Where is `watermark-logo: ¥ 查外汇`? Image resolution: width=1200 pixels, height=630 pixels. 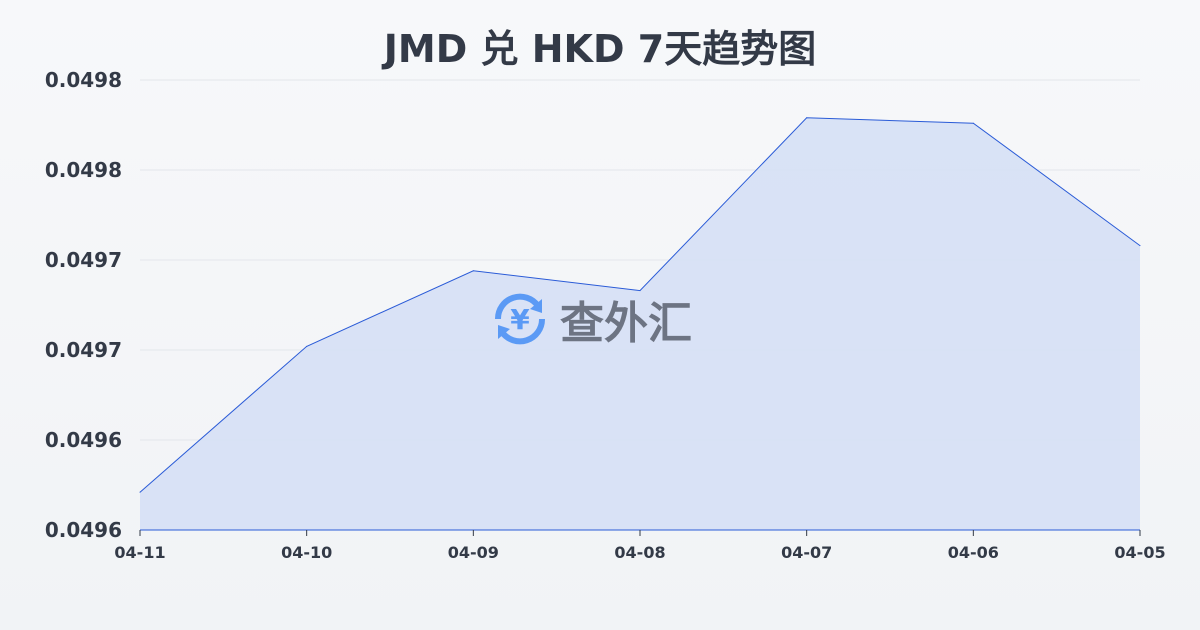
watermark-logo: ¥ 查外汇 is located at coordinates (591, 319).